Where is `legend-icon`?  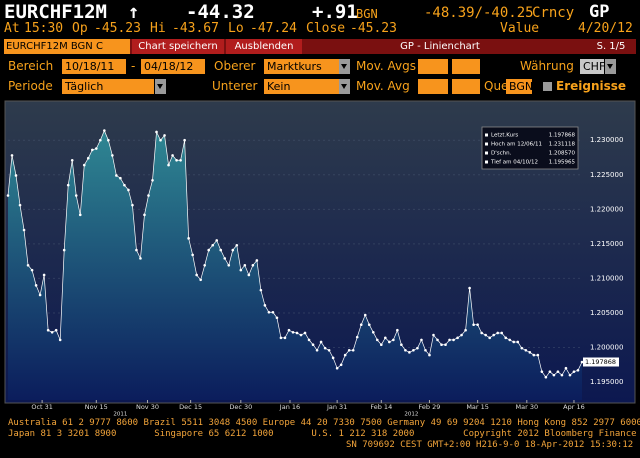 legend-icon is located at coordinates (486, 135).